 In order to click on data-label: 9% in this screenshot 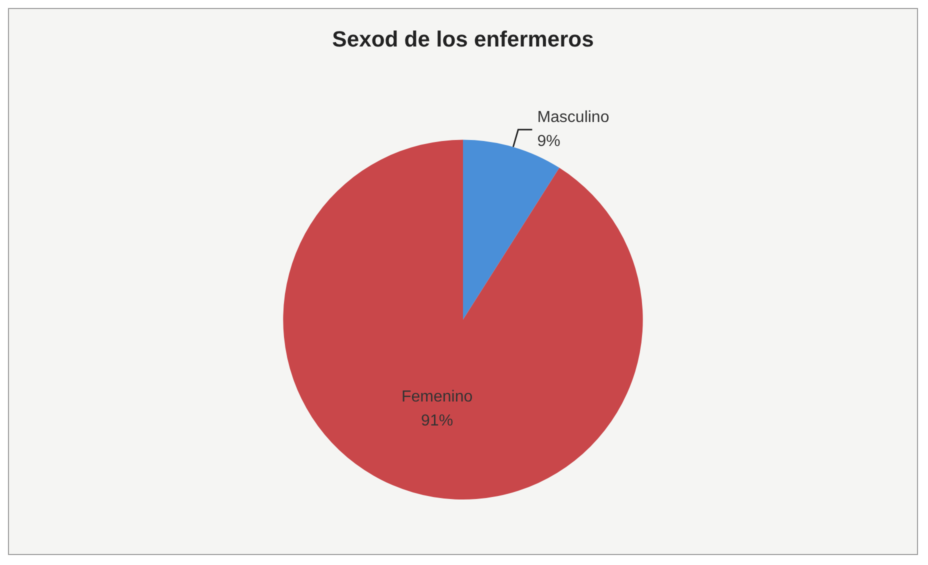, I will do `click(548, 141)`.